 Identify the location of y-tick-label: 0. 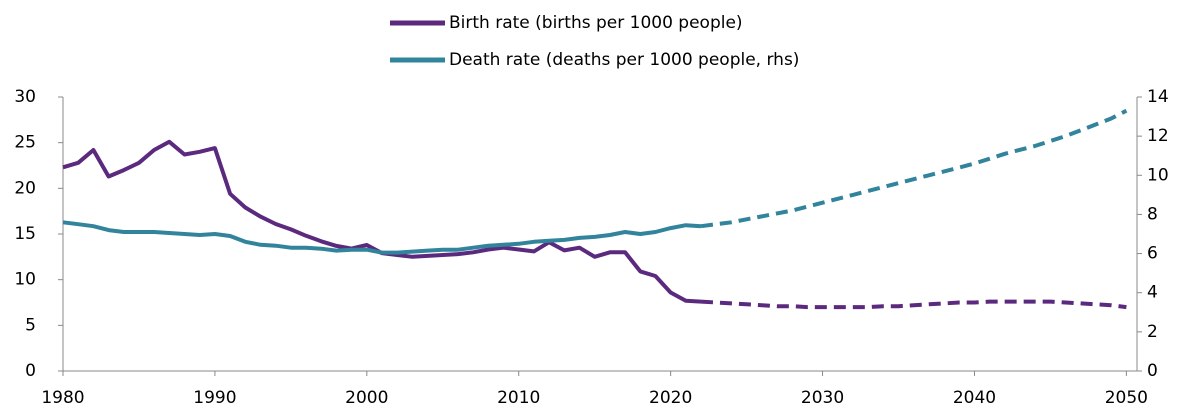
(30, 371).